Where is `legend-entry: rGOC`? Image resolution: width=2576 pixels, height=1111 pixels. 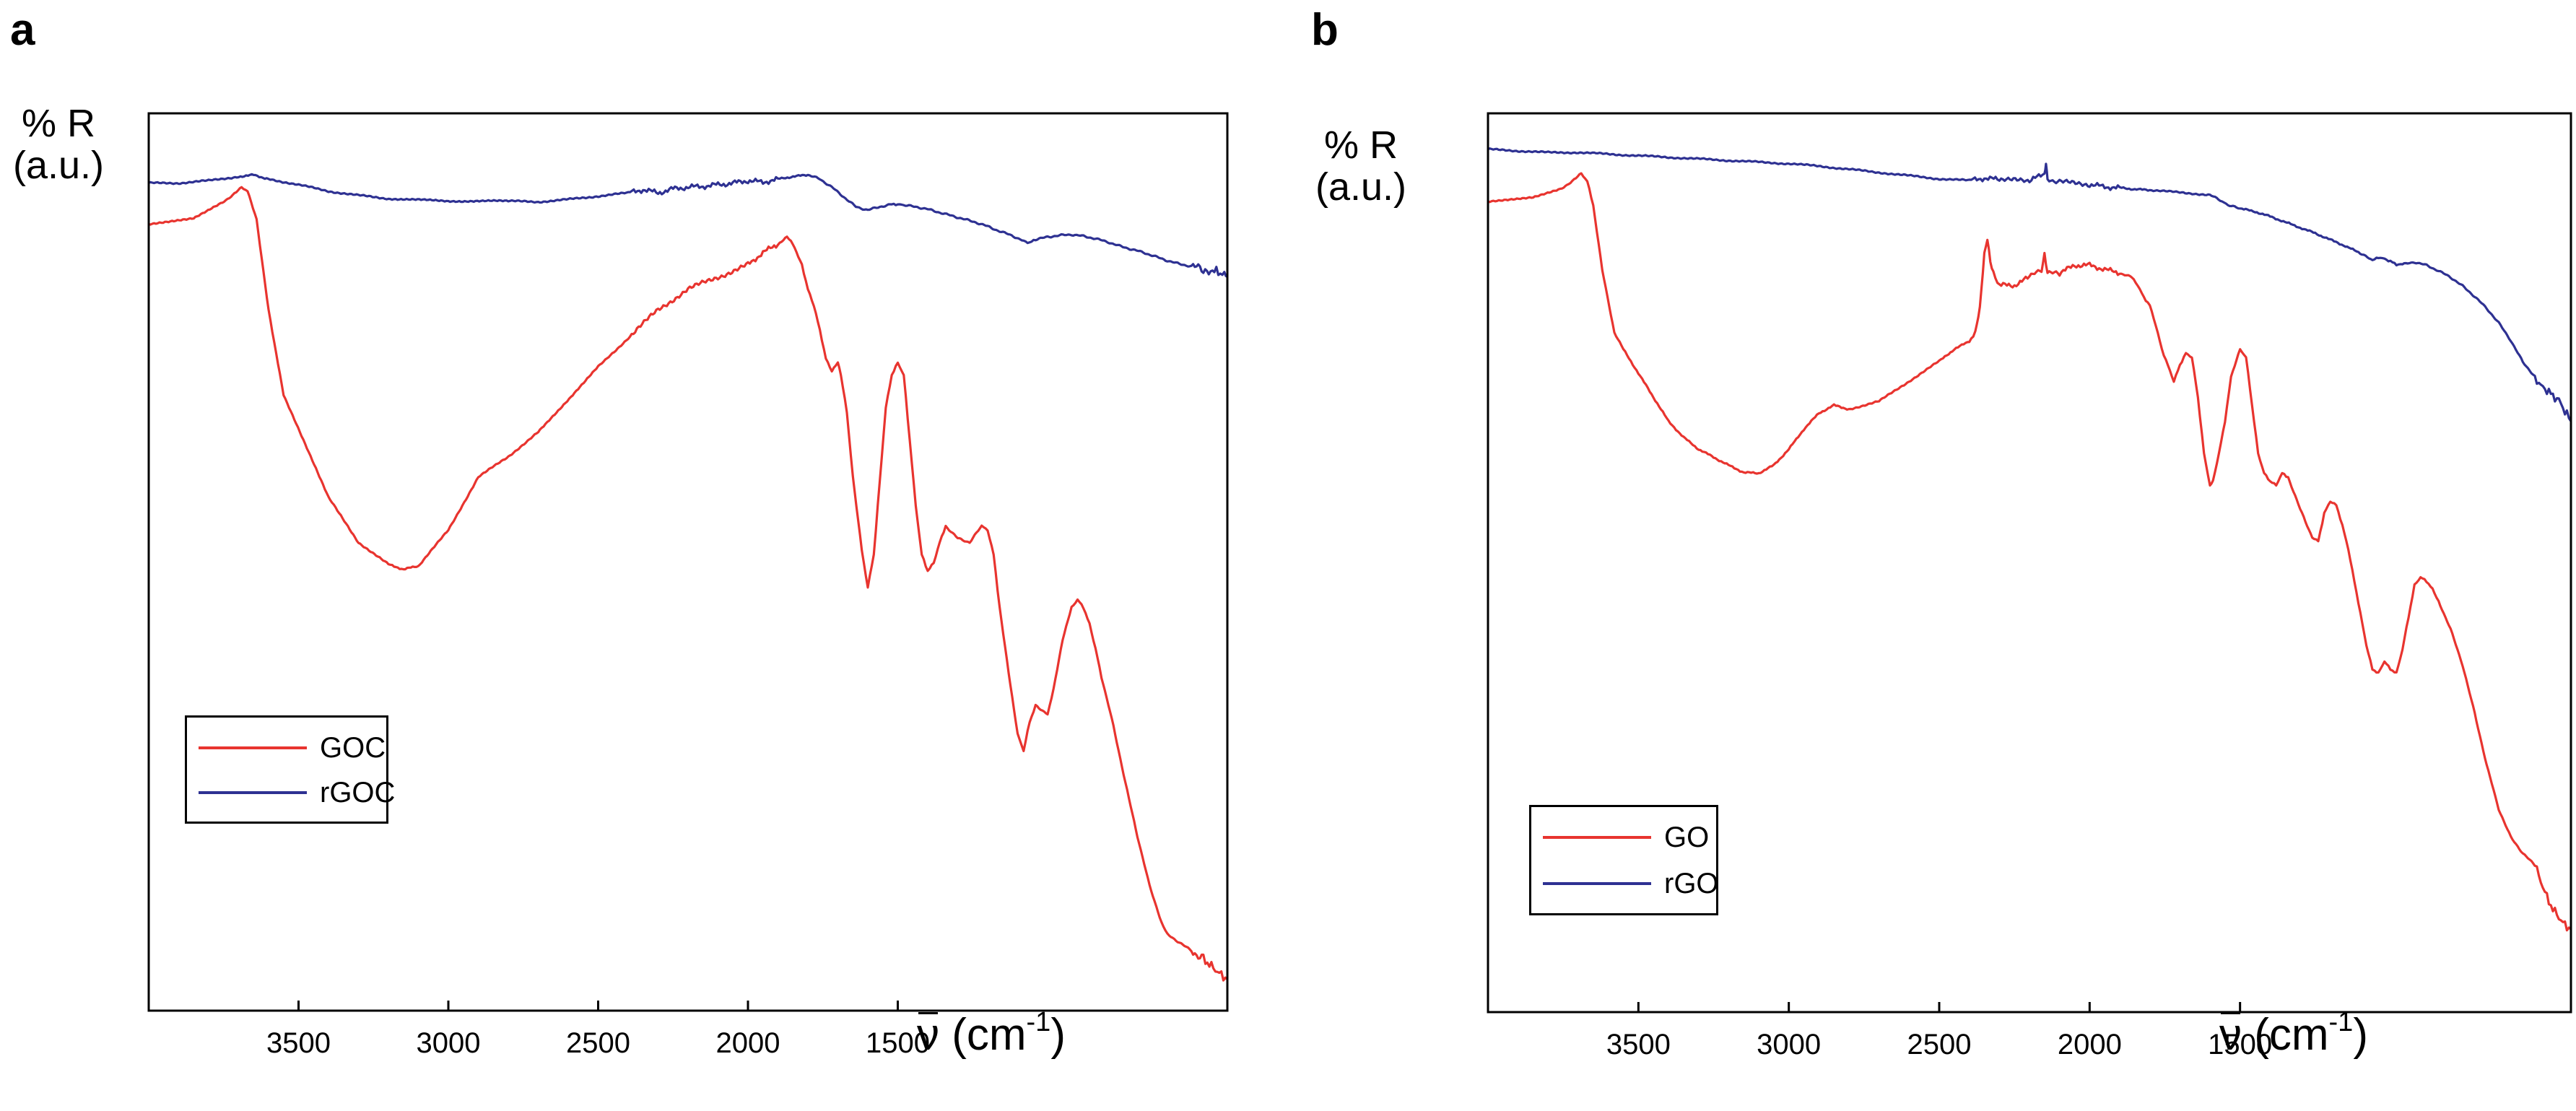 legend-entry: rGOC is located at coordinates (291, 793).